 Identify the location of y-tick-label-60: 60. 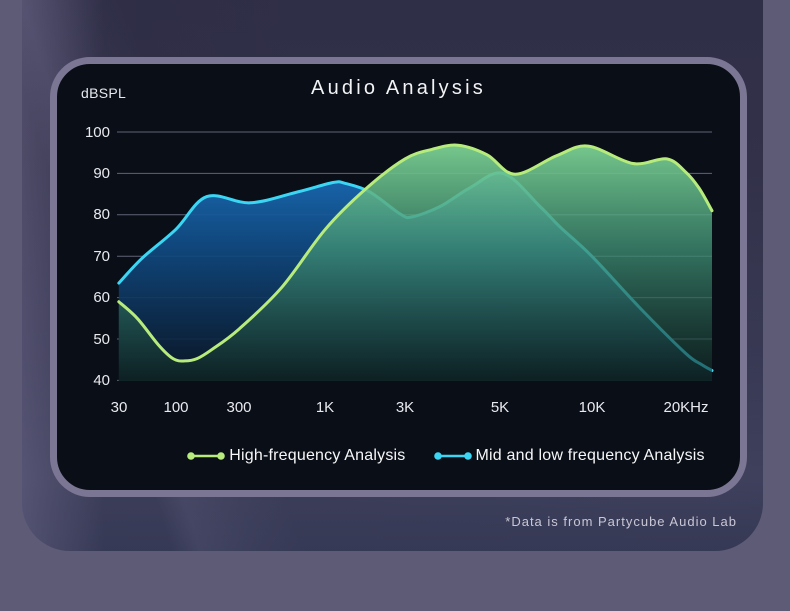
(101, 297).